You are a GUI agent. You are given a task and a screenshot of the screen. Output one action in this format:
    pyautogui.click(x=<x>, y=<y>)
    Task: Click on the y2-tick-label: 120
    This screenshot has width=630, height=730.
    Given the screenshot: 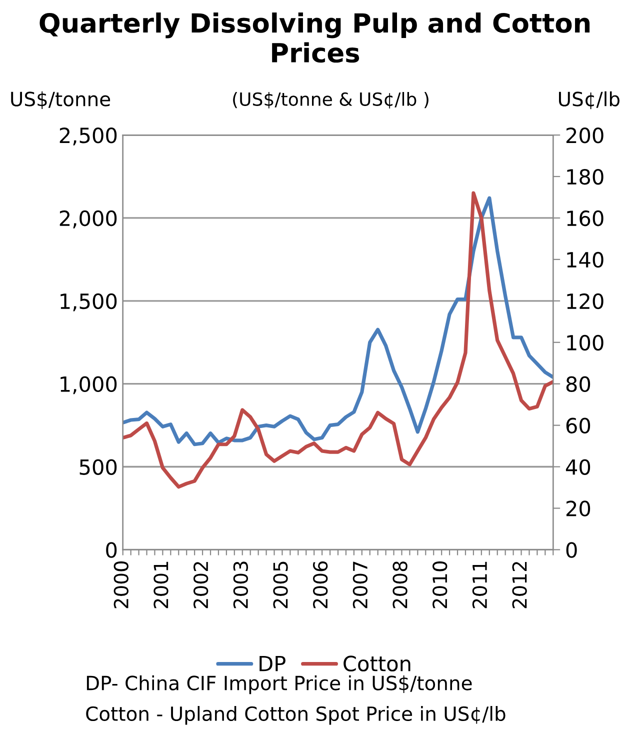 What is the action you would take?
    pyautogui.click(x=585, y=301)
    